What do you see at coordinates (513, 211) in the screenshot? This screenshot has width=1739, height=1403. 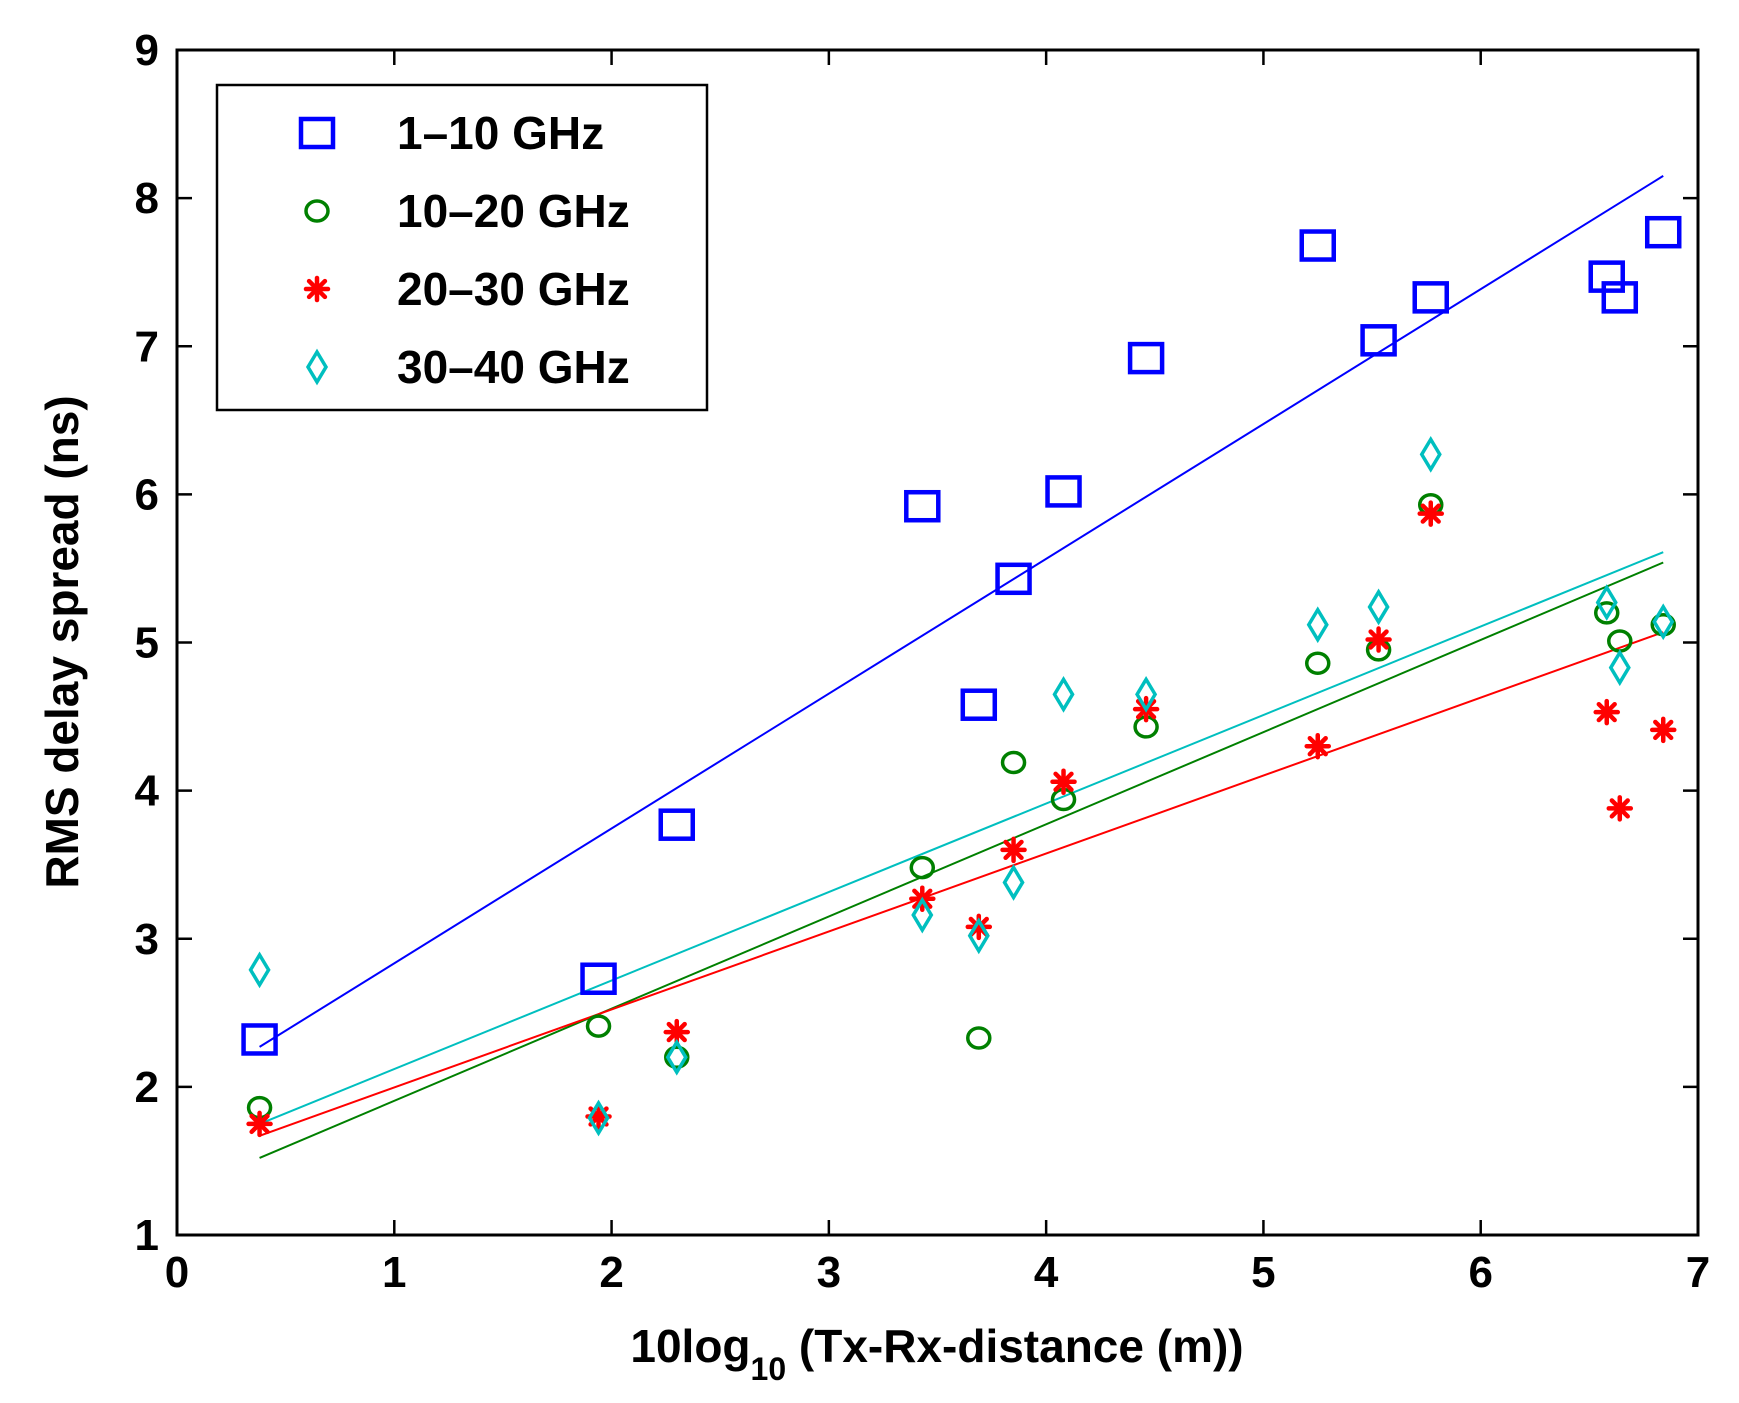 I see `legend-label: 10–20 GHz` at bounding box center [513, 211].